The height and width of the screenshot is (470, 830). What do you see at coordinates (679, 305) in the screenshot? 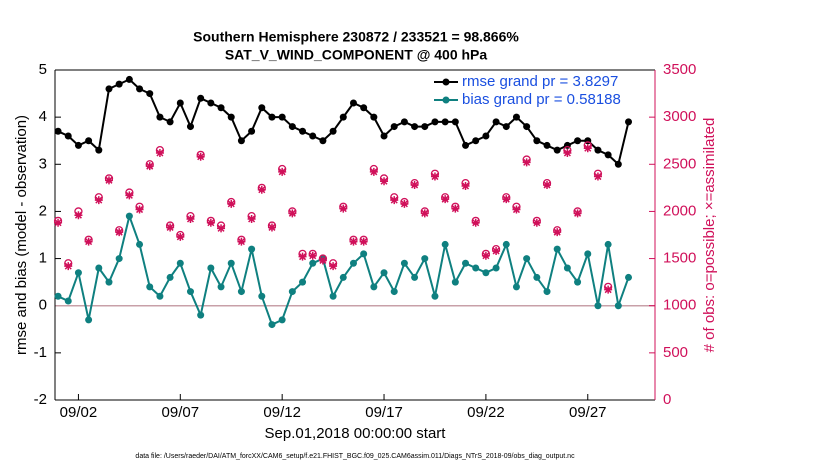
I see `y2-tick-label: 1000` at bounding box center [679, 305].